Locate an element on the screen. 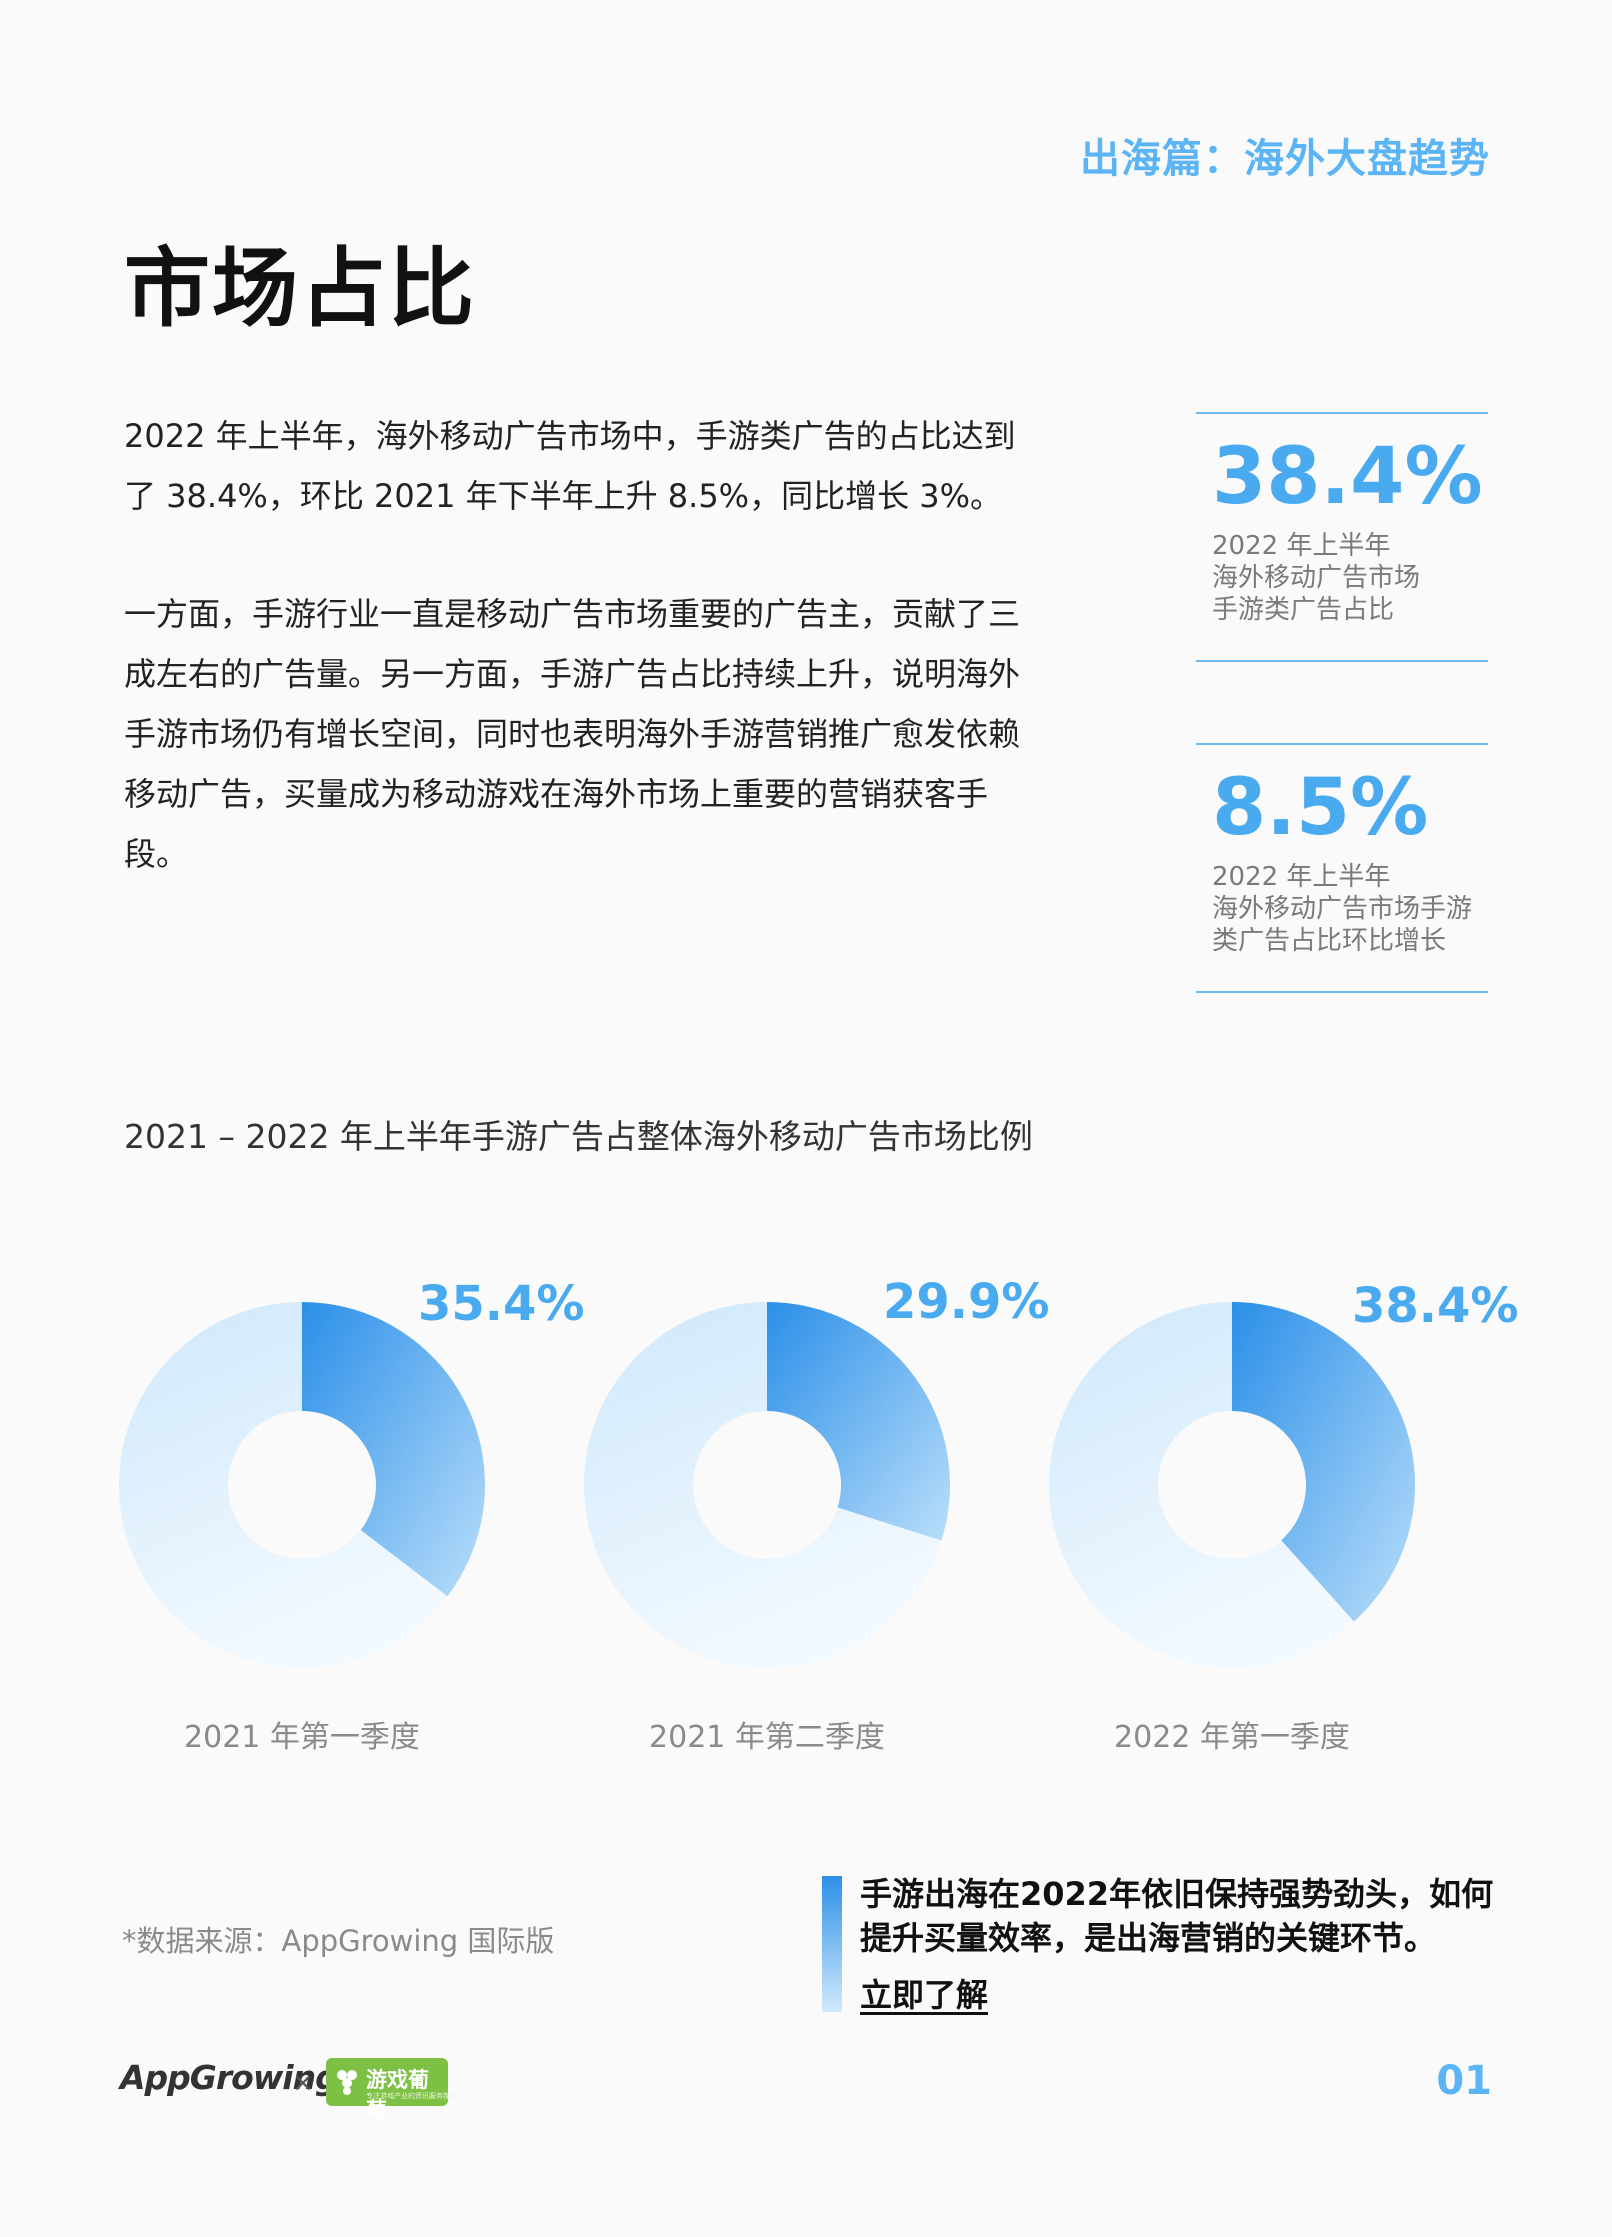 Image resolution: width=1612 pixels, height=2237 pixels. donut-category-label: 2022 年第一季度 is located at coordinates (1232, 1737).